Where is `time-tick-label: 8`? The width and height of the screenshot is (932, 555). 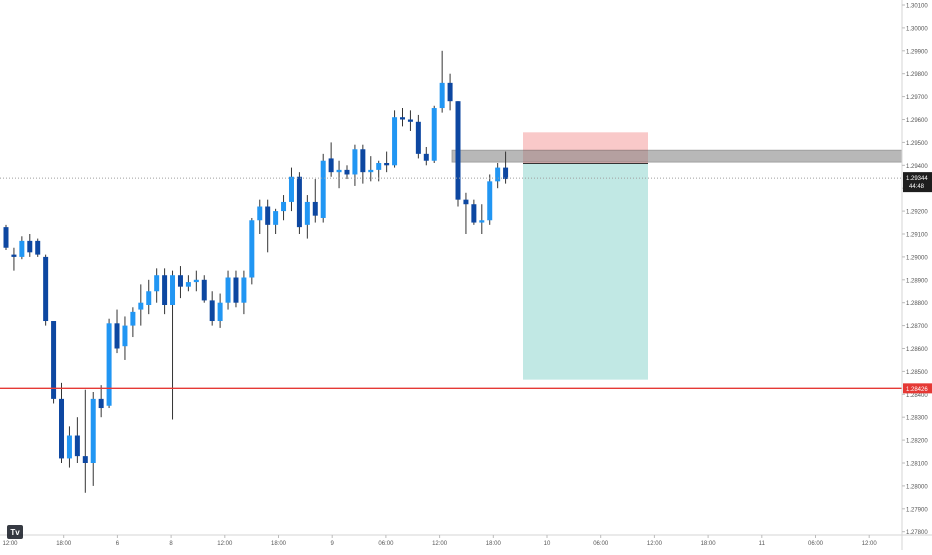
time-tick-label: 8 is located at coordinates (171, 544).